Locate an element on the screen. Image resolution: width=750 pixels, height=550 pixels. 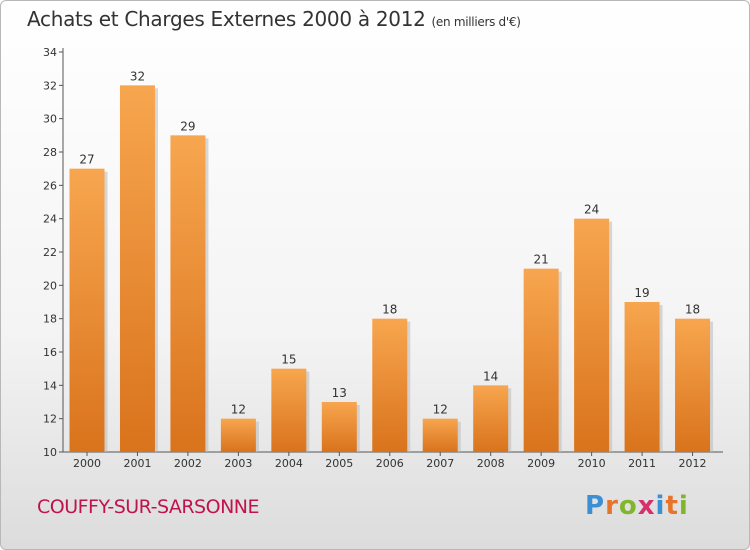
x-tick-label: 2001 is located at coordinates (137, 463).